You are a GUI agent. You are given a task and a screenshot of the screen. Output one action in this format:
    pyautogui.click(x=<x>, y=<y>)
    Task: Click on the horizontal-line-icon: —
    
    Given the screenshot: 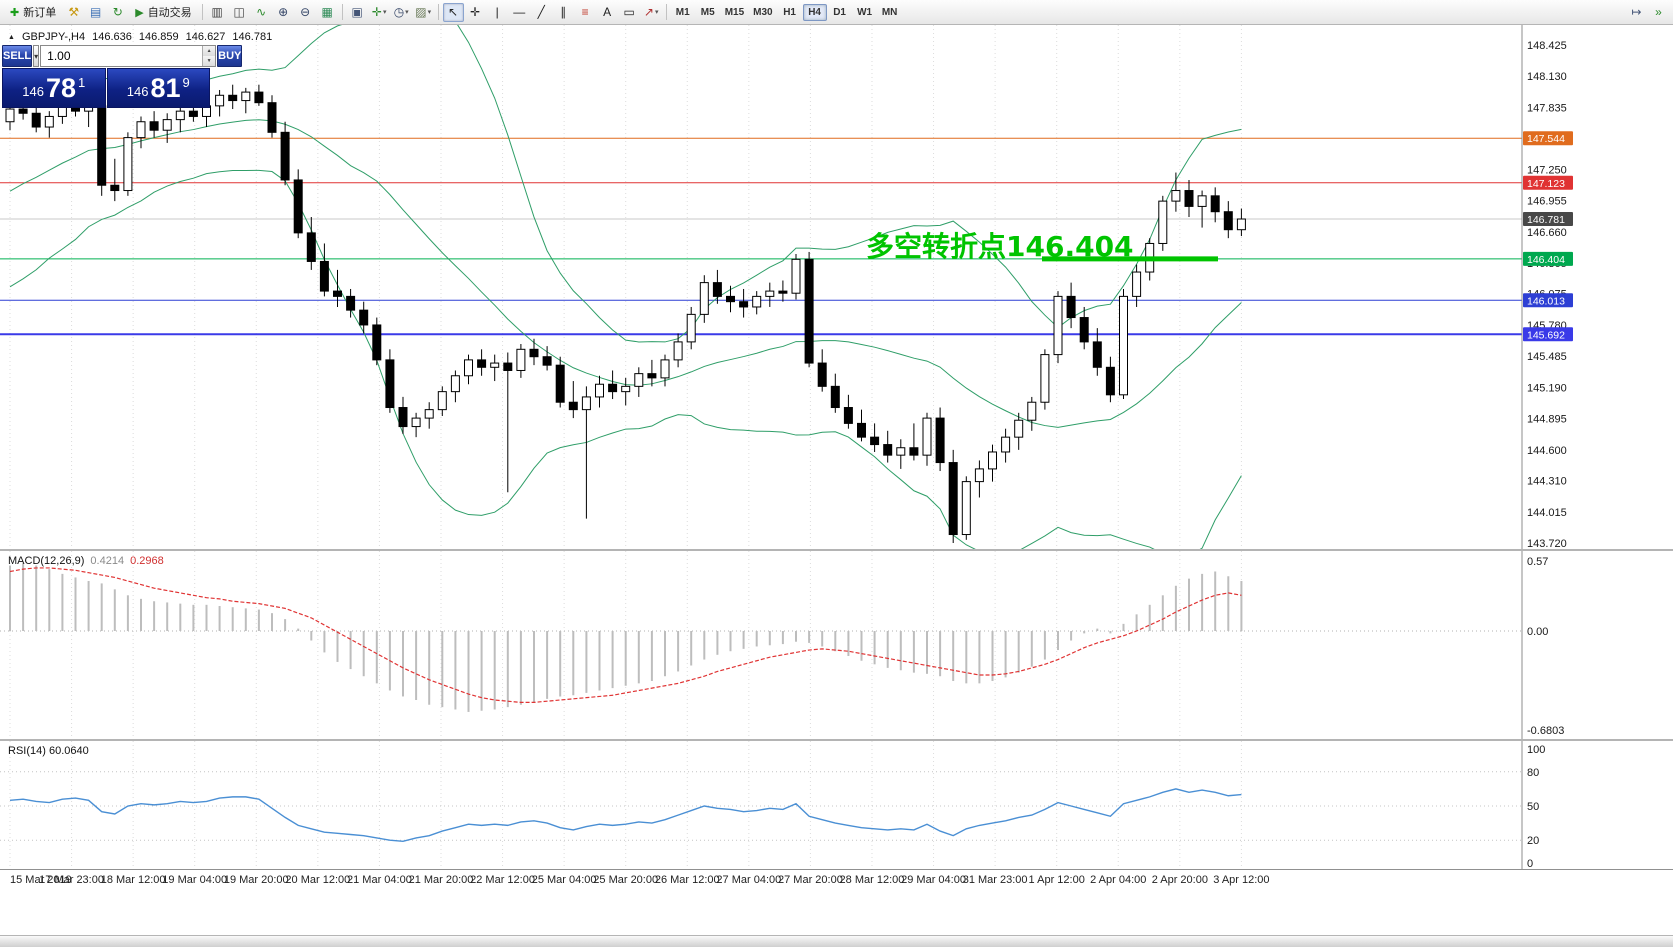 What is the action you would take?
    pyautogui.click(x=519, y=12)
    